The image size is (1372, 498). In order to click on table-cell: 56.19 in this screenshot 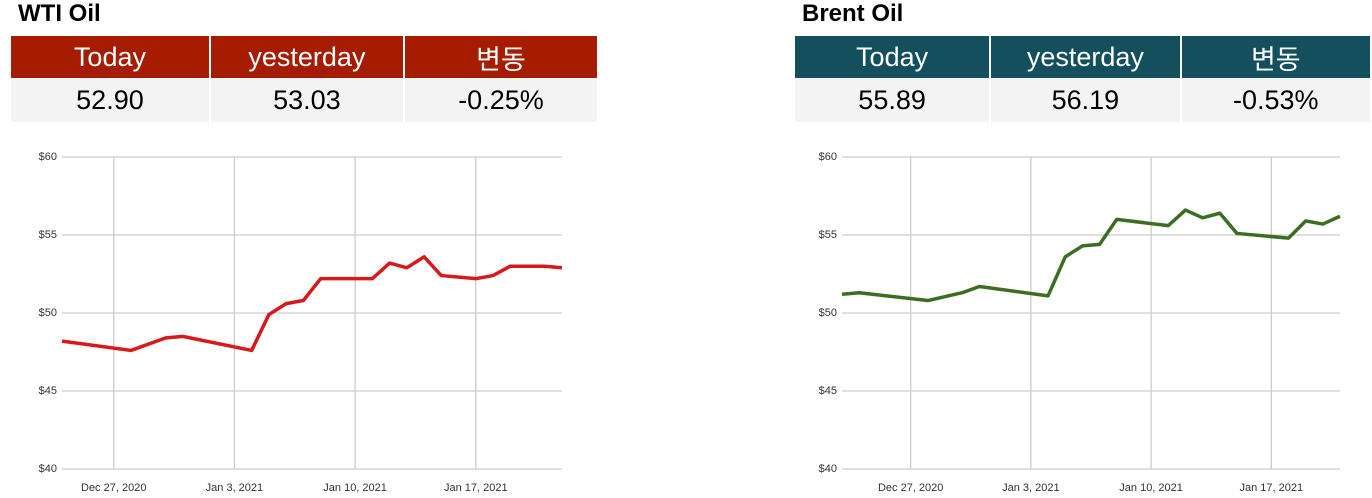, I will do `click(1086, 100)`.